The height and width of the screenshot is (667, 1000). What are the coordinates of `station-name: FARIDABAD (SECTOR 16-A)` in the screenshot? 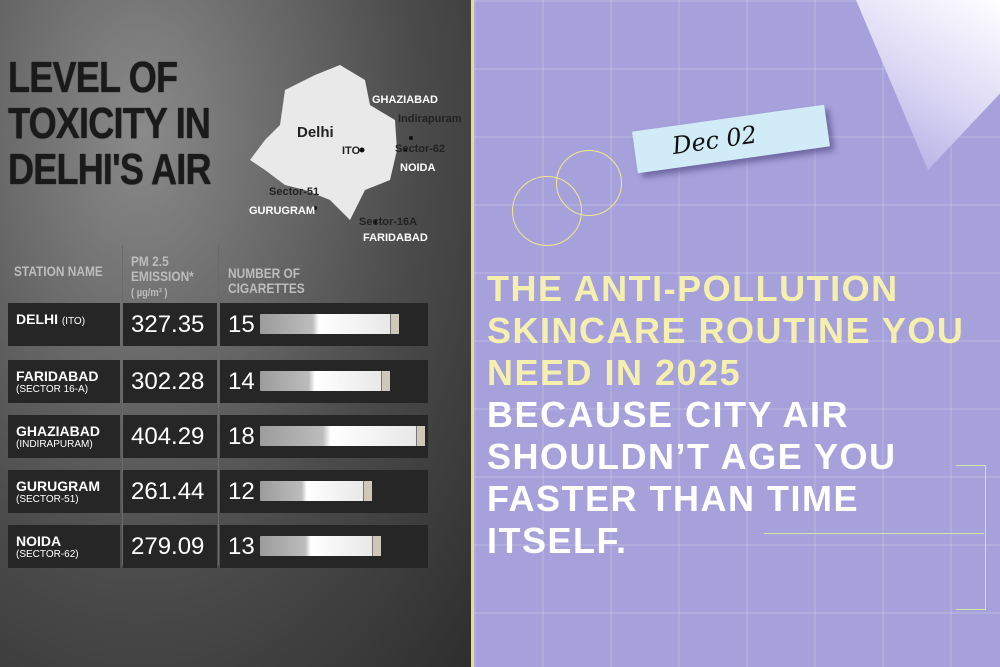 It's located at (64, 381).